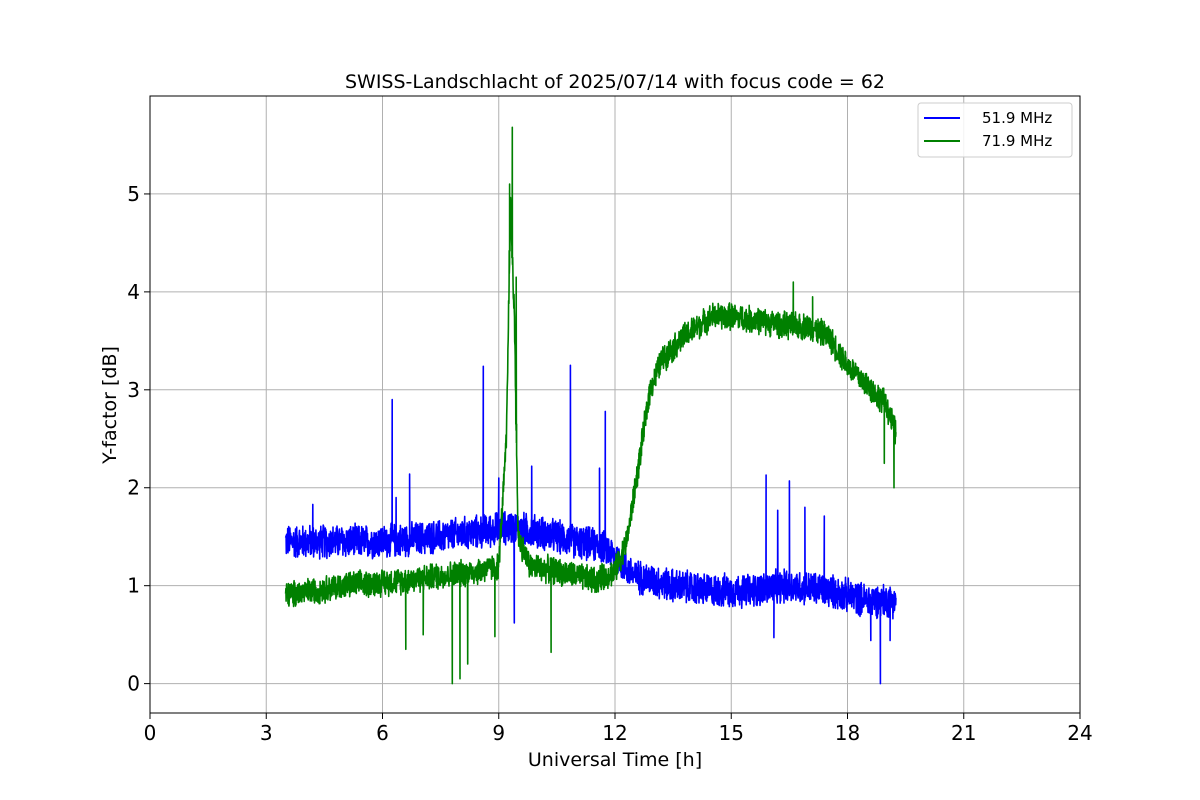  What do you see at coordinates (133, 488) in the screenshot?
I see `y-tick-label: 2` at bounding box center [133, 488].